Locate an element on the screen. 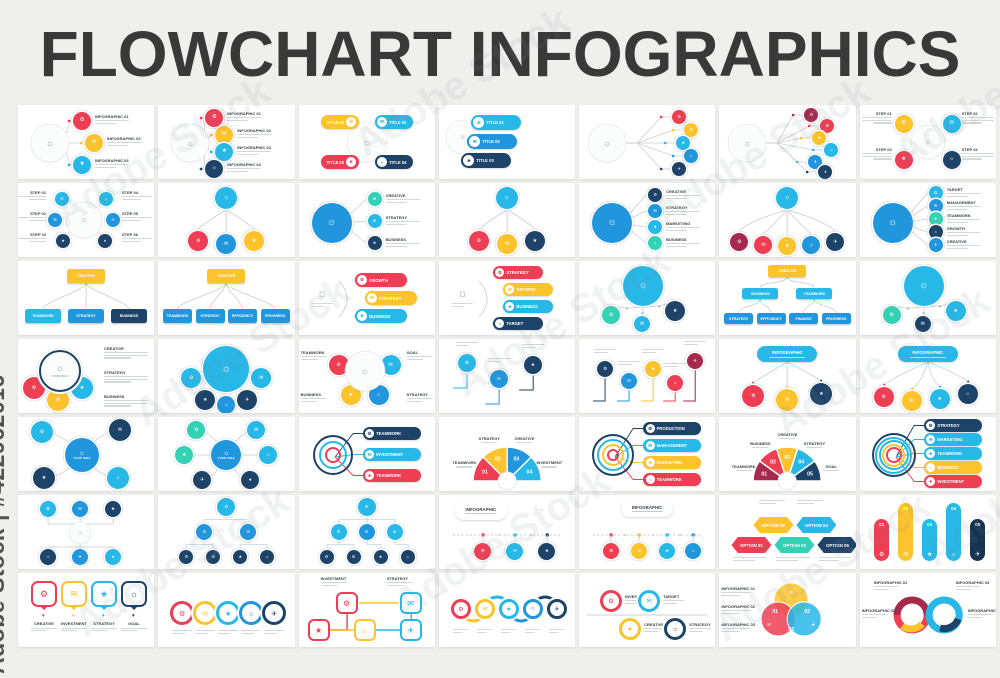 This screenshot has width=1000, height=678. template-card-r4-c2: ⚙ ✉ ★ ☼ ✈ ☼ is located at coordinates (226, 376).